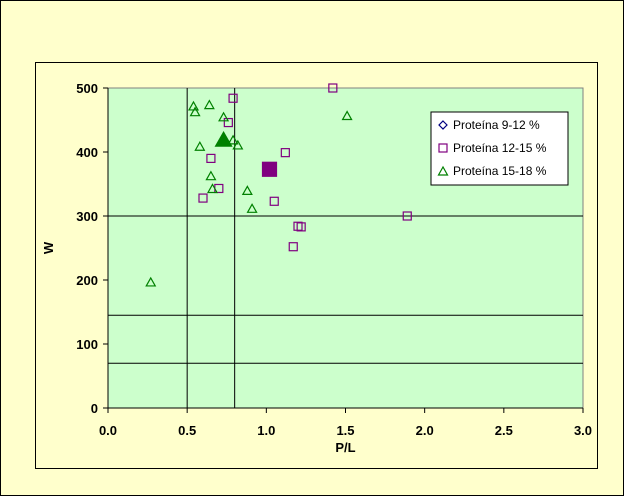 The image size is (624, 497). Describe the element at coordinates (504, 430) in the screenshot. I see `x-tick-label: 2.5` at that location.